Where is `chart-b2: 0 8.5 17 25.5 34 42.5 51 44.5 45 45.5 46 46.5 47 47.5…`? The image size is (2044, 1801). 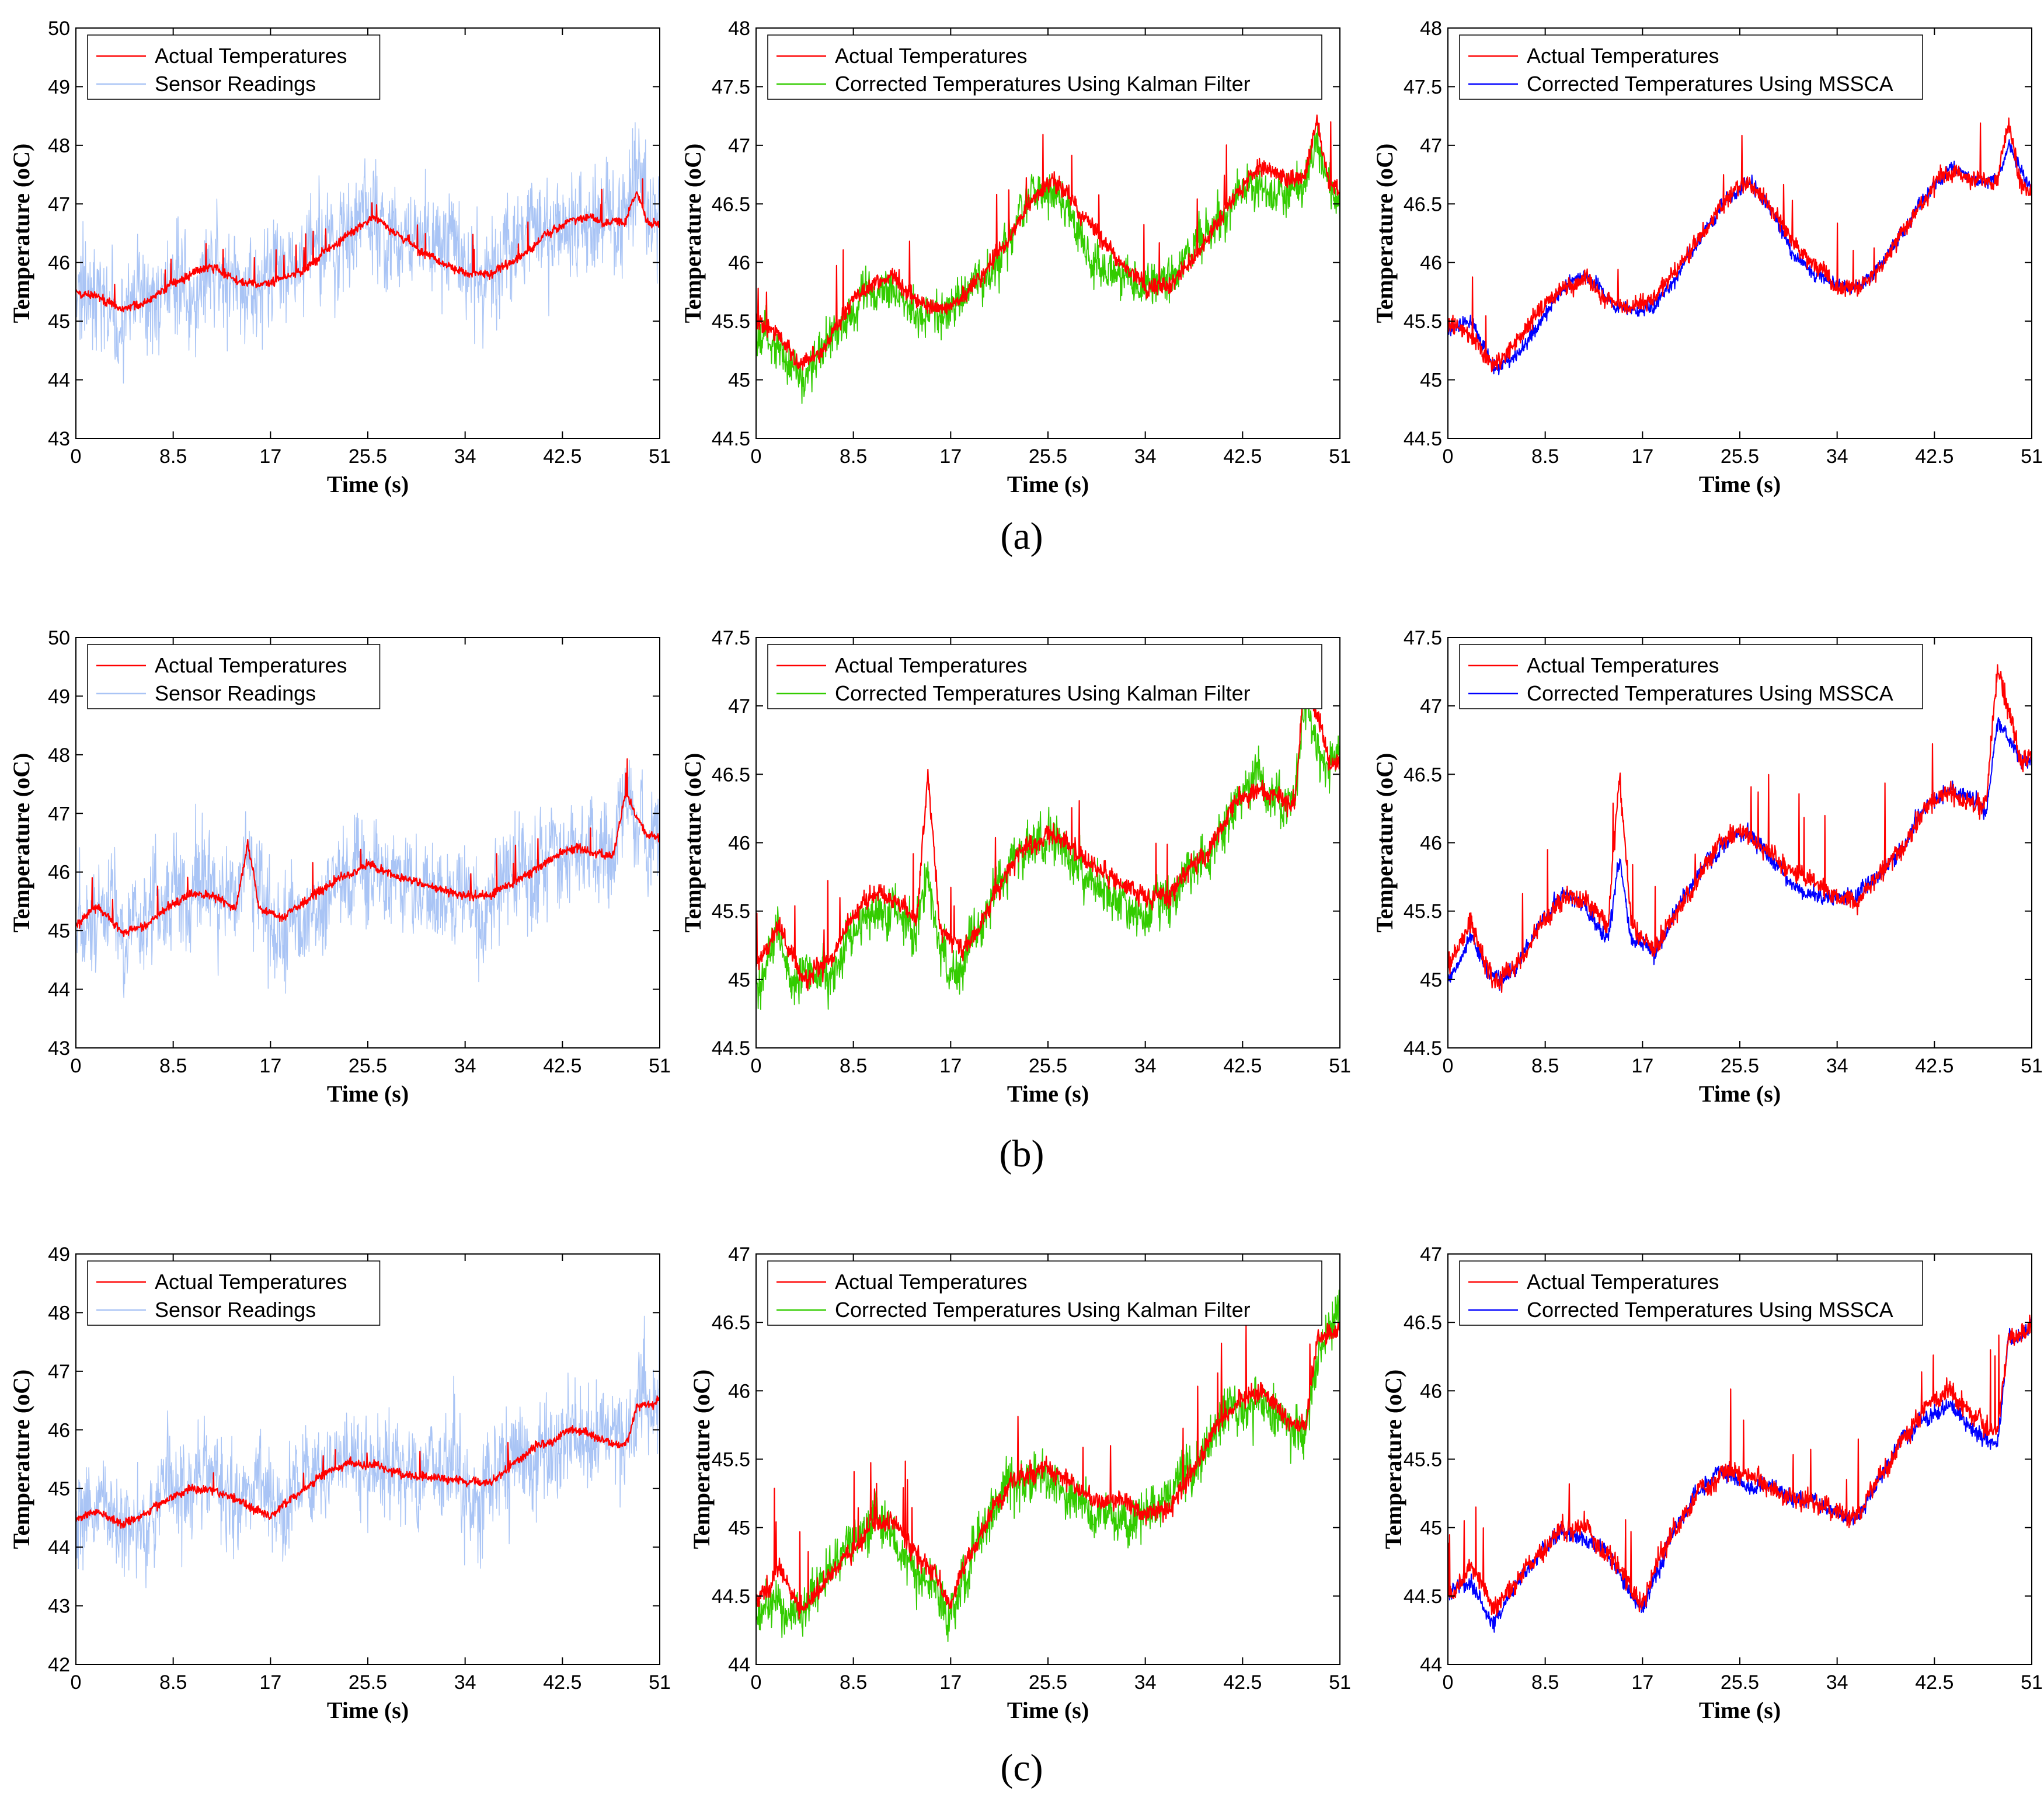 chart-b2: 0 8.5 17 25.5 34 42.5 51 44.5 45 45.5 46 46.5 47 47.5… is located at coordinates (1015, 867).